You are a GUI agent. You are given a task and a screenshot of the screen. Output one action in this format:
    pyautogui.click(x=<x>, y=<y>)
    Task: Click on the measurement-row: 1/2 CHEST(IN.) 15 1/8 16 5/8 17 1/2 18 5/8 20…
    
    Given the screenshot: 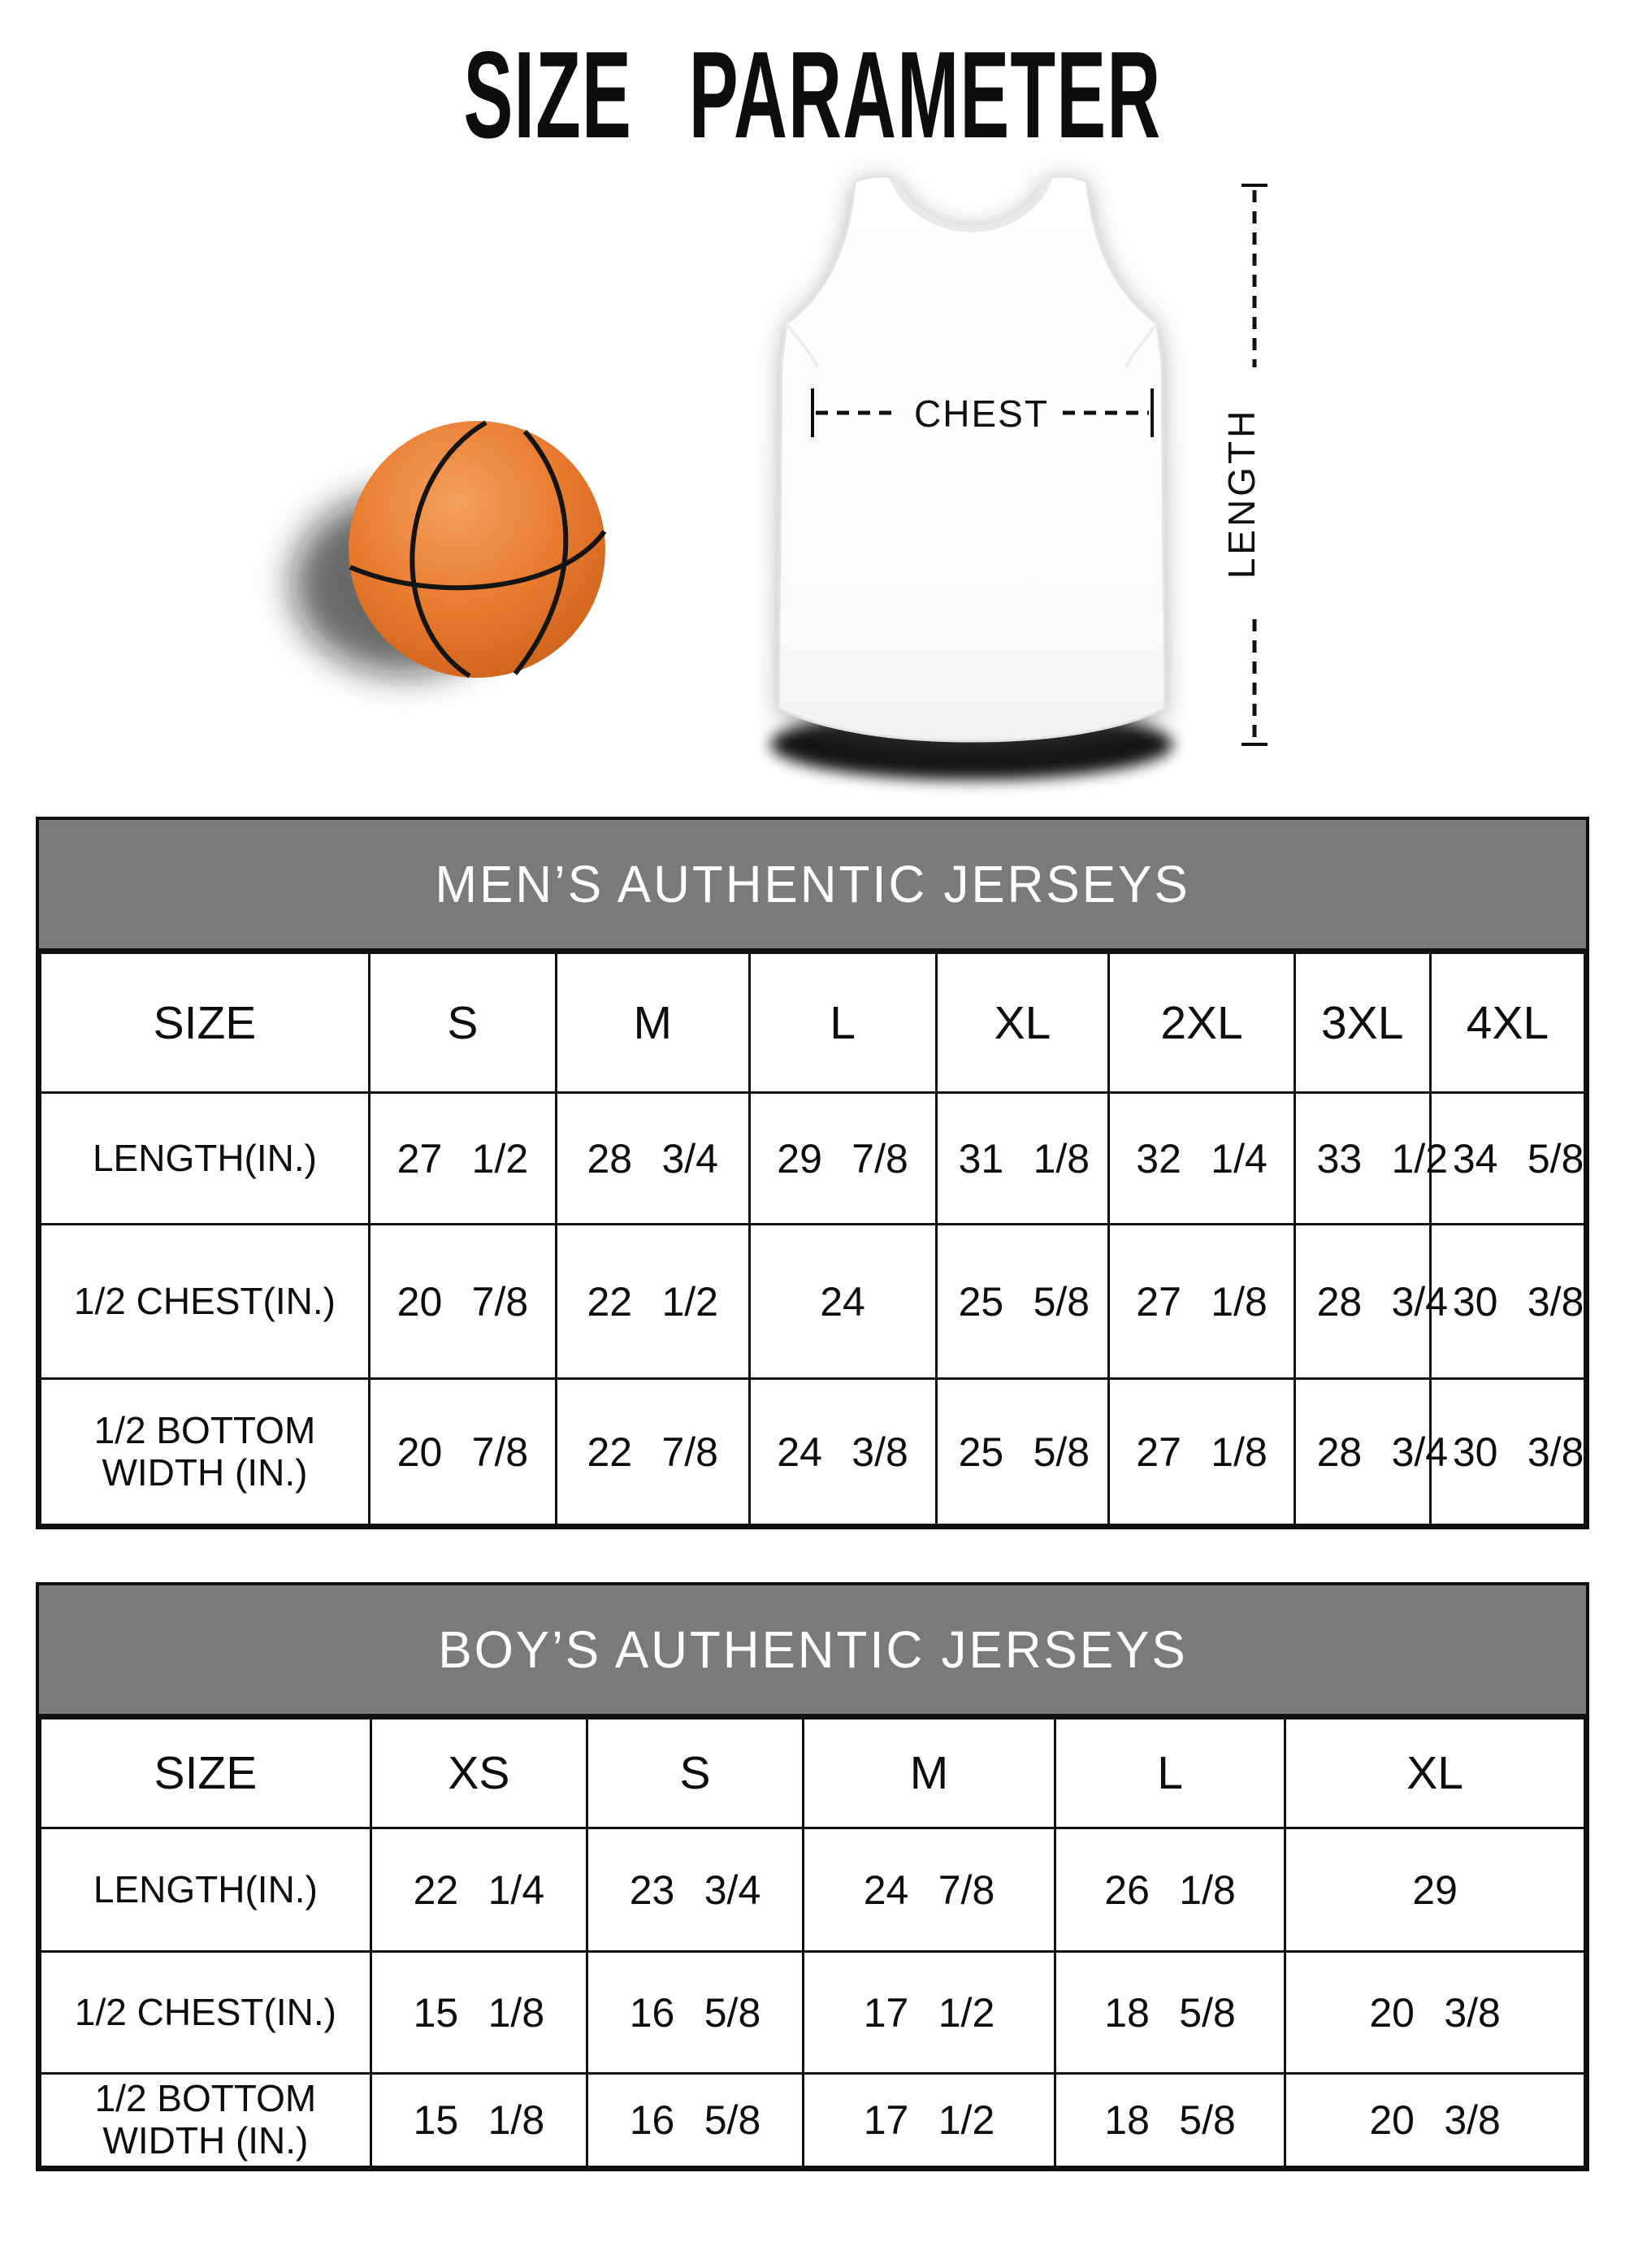 What is the action you would take?
    pyautogui.click(x=812, y=2012)
    